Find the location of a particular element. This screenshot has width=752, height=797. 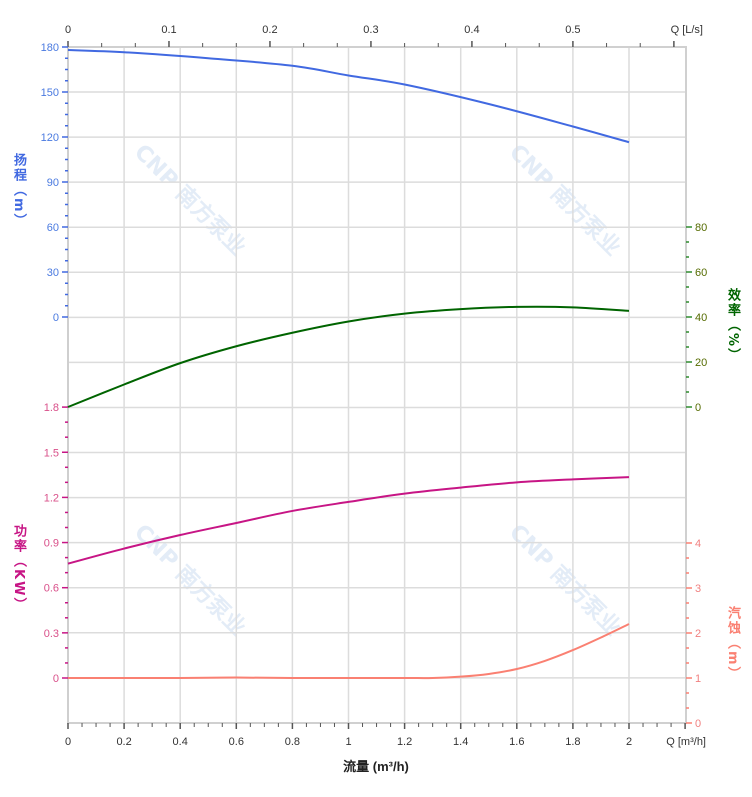

power-axis-title-main: 功率 is located at coordinates (18, 539).